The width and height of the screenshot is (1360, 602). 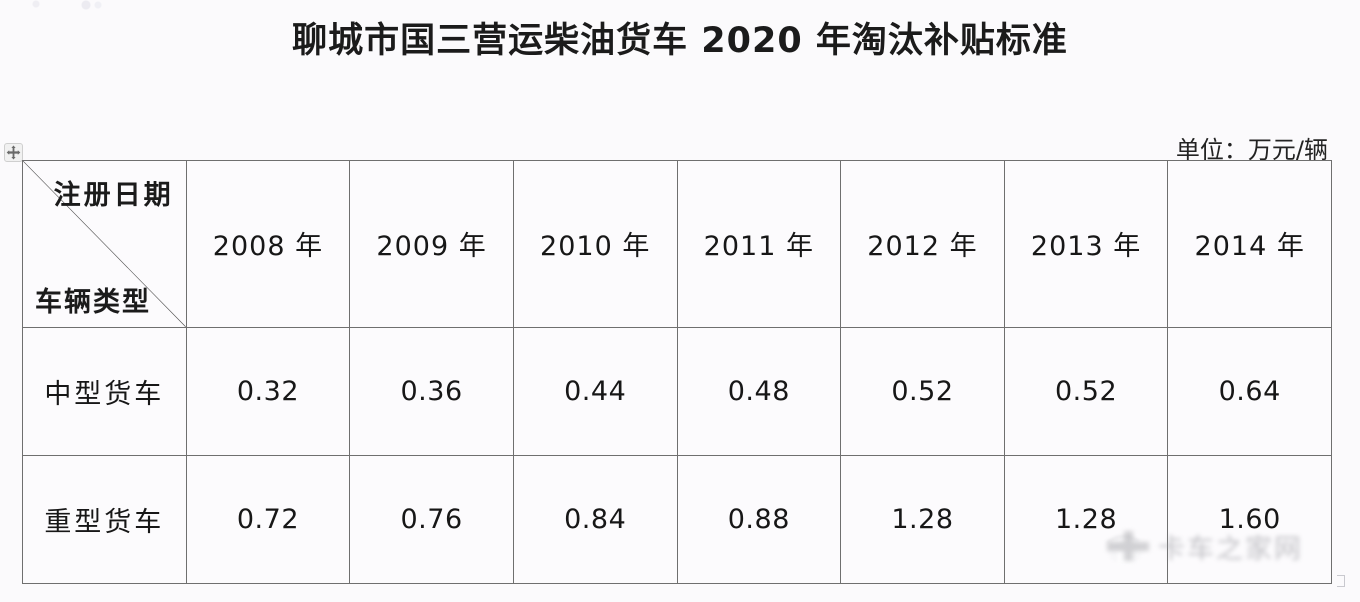 What do you see at coordinates (1249, 244) in the screenshot?
I see `column-header-2014: 2014 年` at bounding box center [1249, 244].